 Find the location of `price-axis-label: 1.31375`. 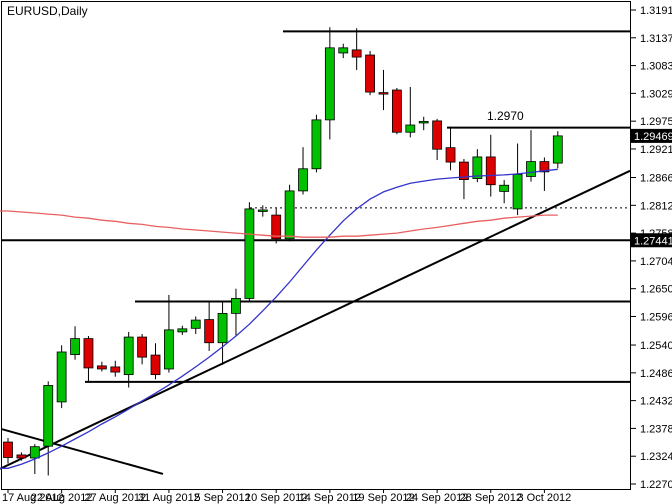

price-axis-label: 1.31375 is located at coordinates (656, 39).